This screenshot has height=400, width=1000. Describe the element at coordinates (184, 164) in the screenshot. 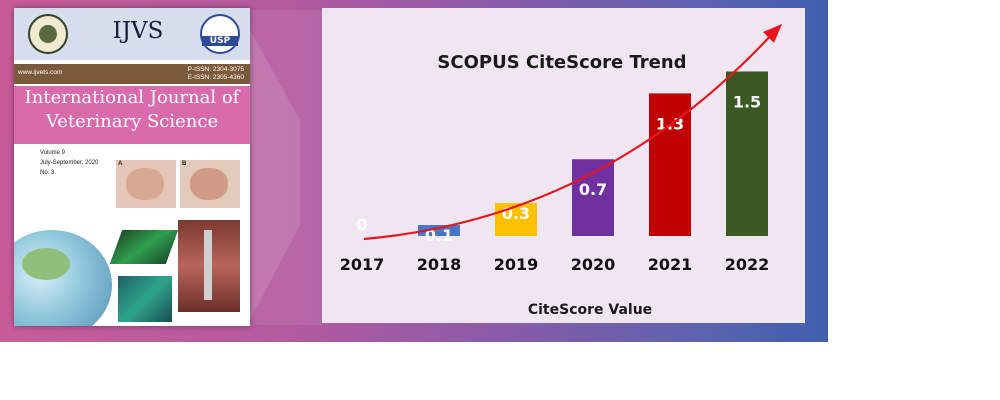

I see `image-label-b: B` at that location.